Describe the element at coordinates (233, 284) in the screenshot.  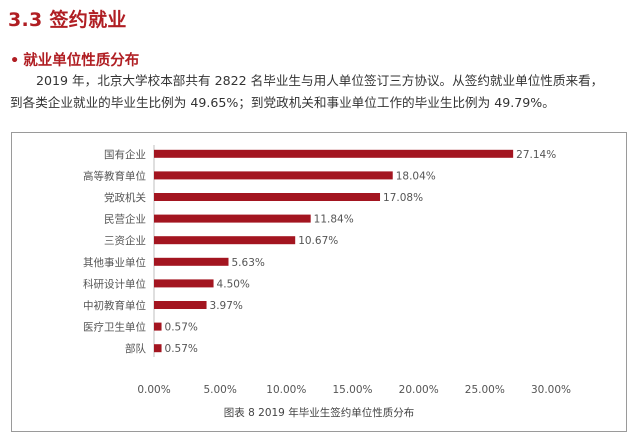
I see `data-label: 4.50%` at that location.